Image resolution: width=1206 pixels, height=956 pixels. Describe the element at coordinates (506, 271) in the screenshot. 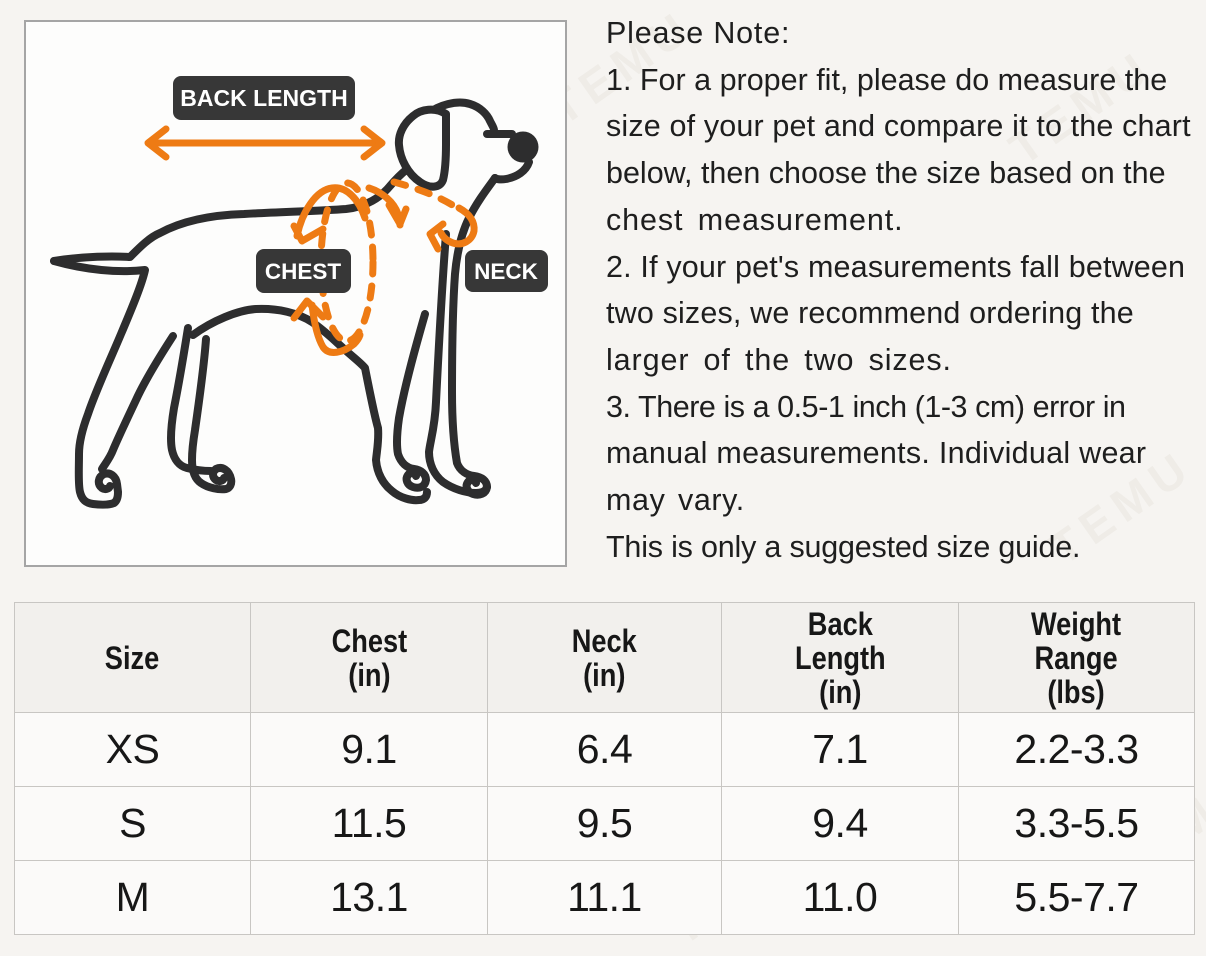

I see `svg-text: NECK` at that location.